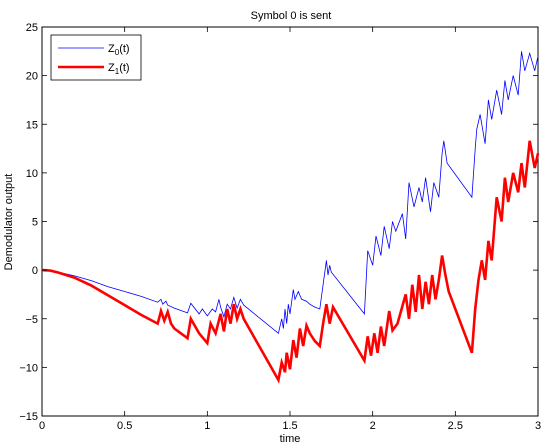  I want to click on legend: Z0(t) Z1(t), so click(96, 57).